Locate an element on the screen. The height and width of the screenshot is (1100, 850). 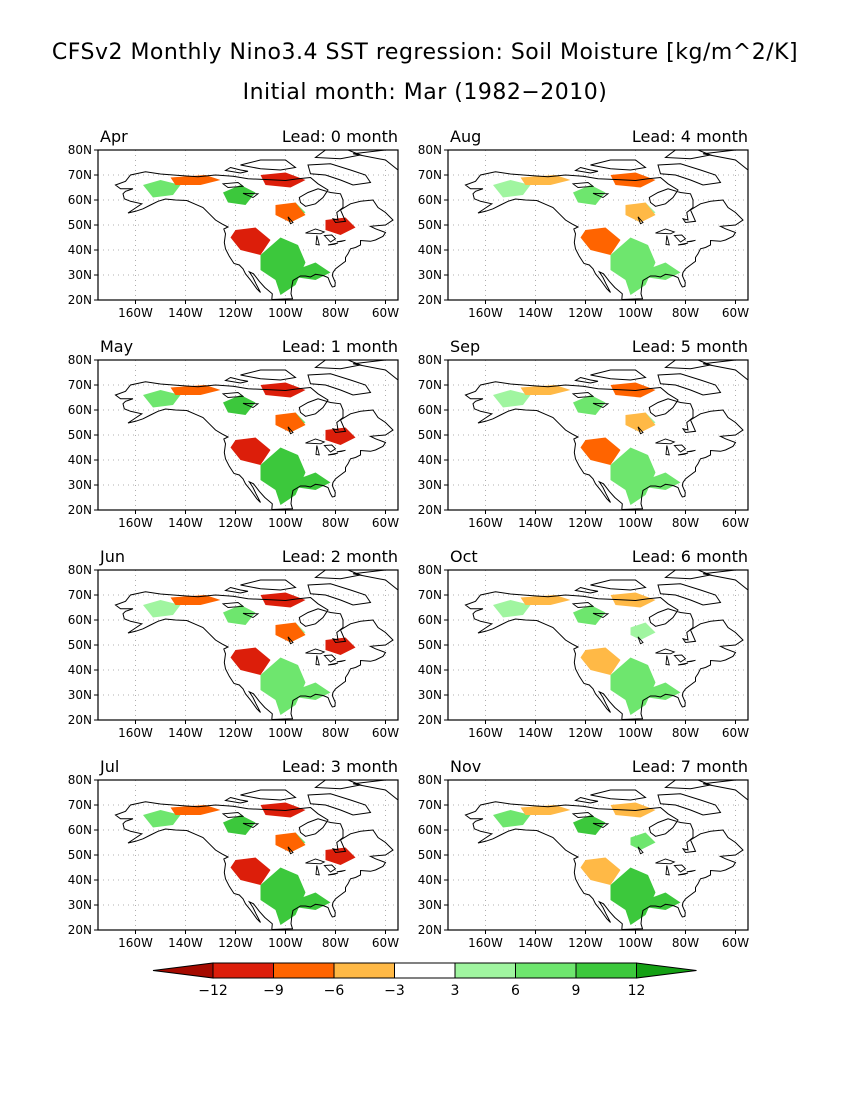
panel-month-label: Jun is located at coordinates (112, 556).